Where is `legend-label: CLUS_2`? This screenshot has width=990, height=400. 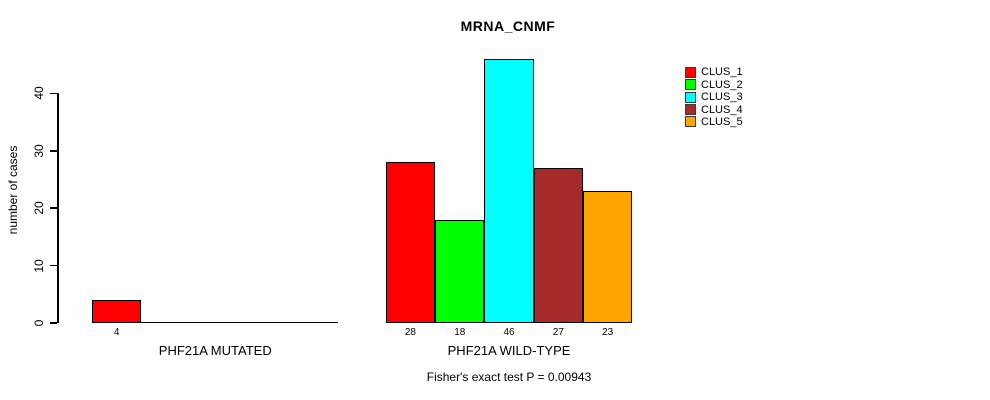 legend-label: CLUS_2 is located at coordinates (722, 84).